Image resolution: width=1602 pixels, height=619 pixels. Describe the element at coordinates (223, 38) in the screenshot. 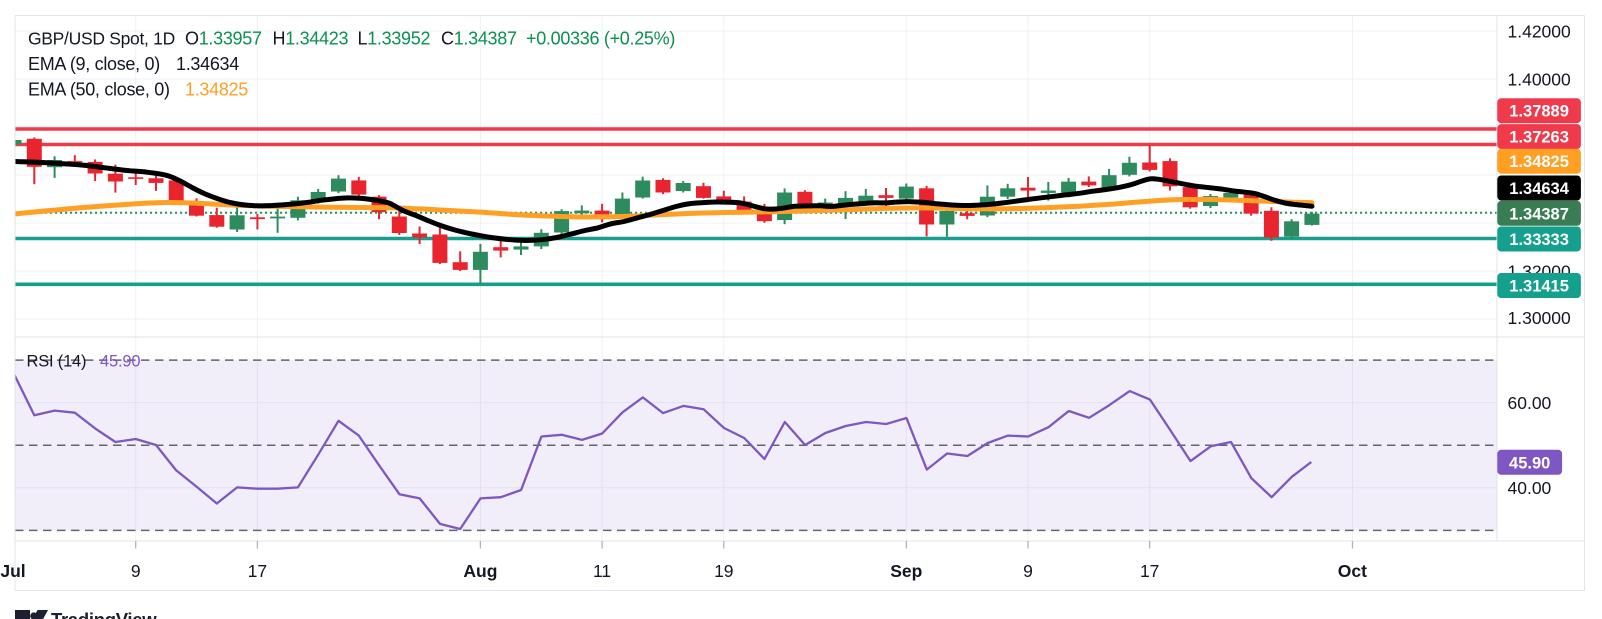

I see `svg-text: O1.33957` at that location.